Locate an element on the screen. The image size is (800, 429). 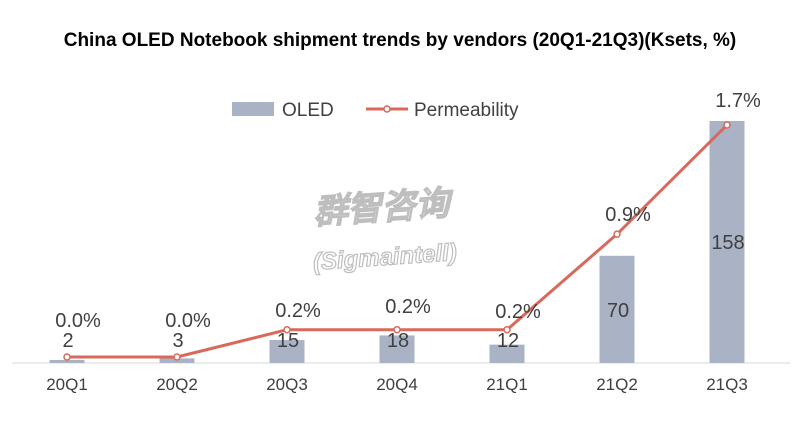
bar-21q2 is located at coordinates (617, 309).